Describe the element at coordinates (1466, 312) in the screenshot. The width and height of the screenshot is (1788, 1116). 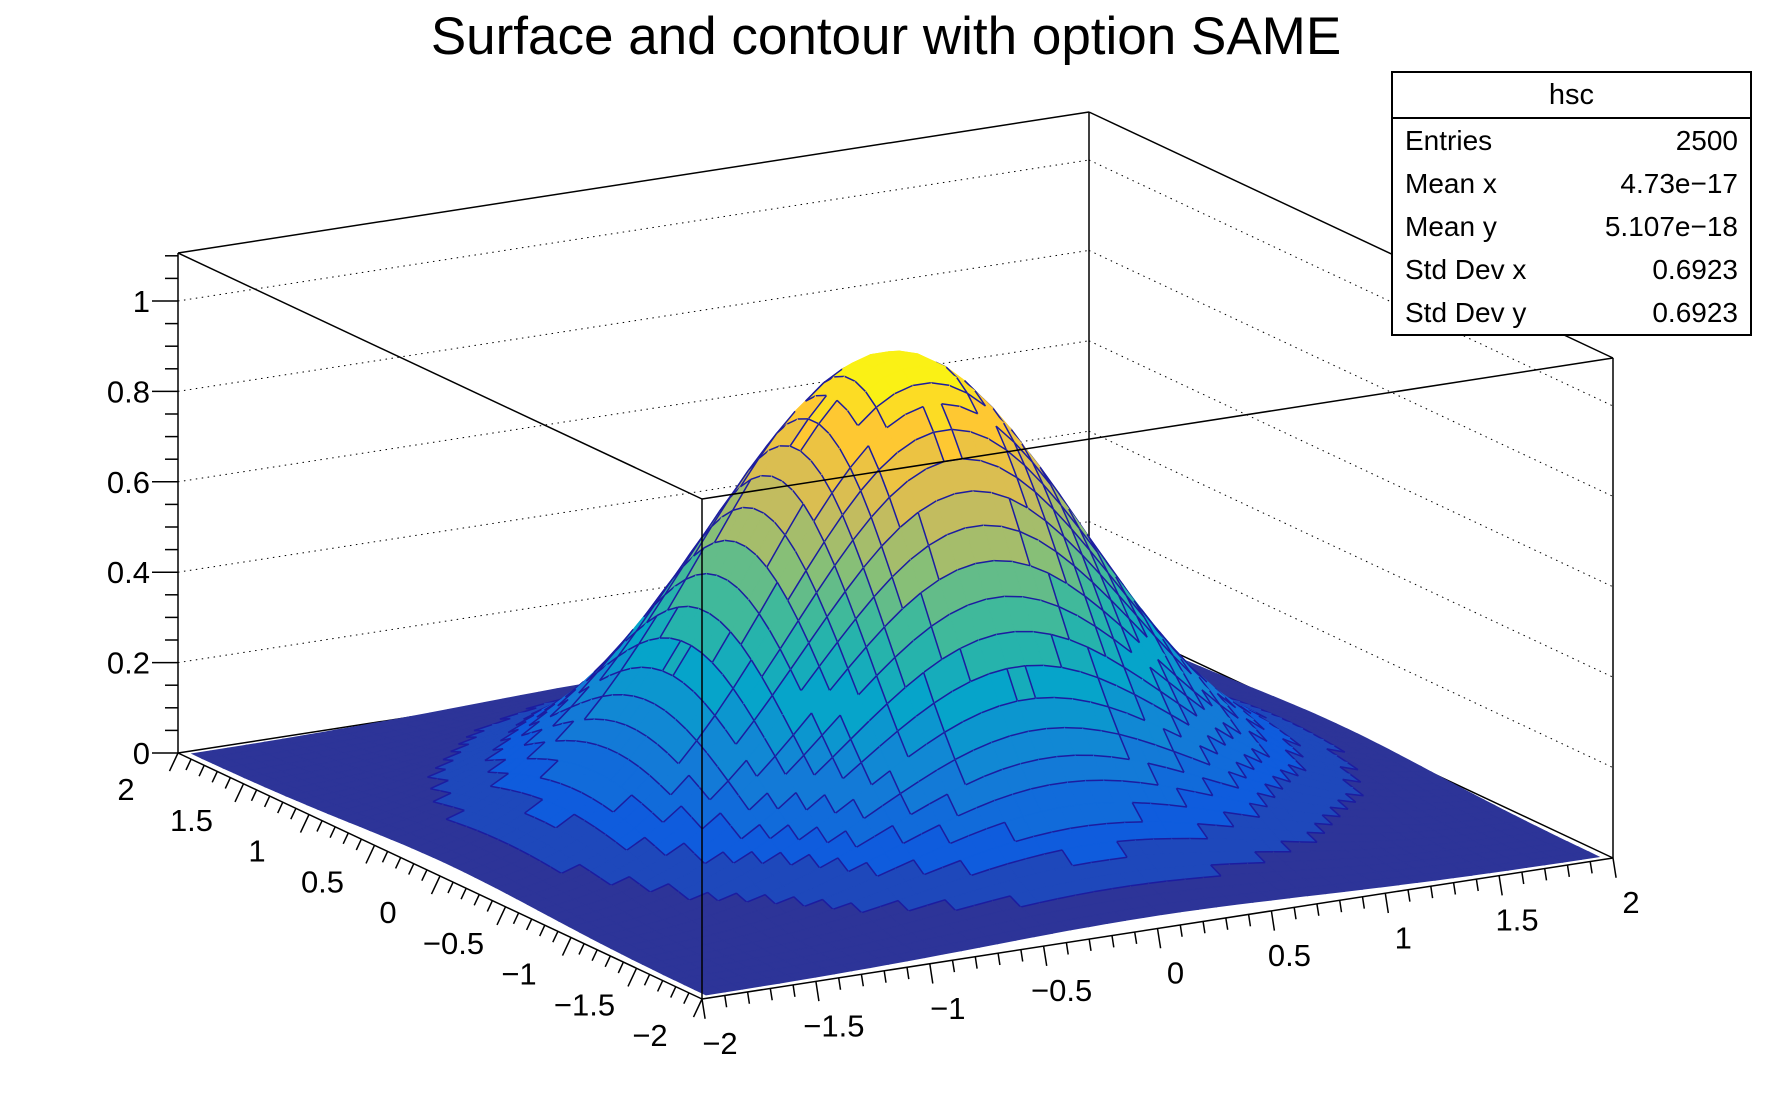
I see `stats-label: Std Dev y` at that location.